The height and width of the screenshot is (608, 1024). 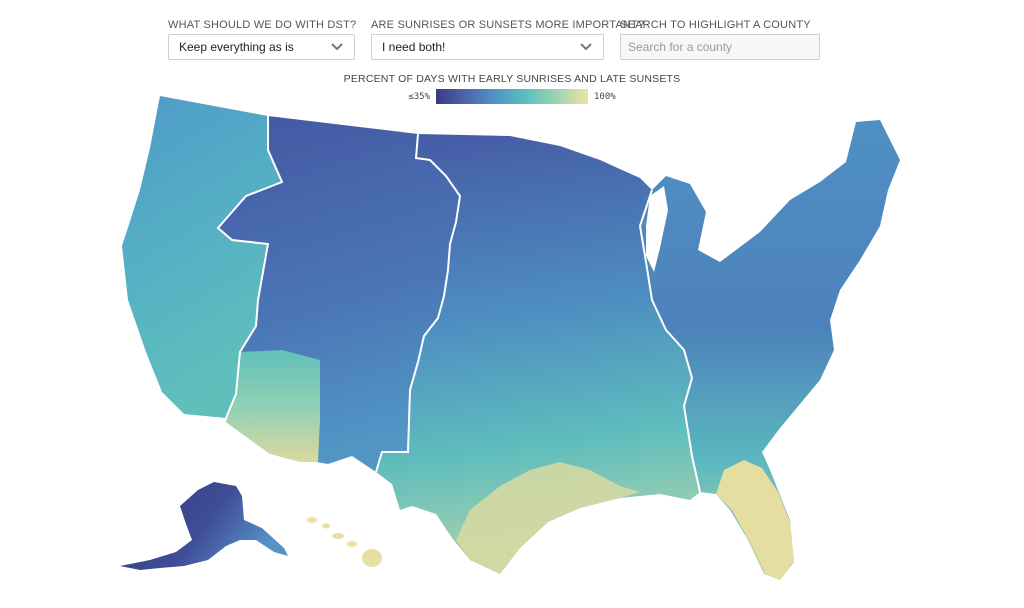 I want to click on priority-select-value: I need both!, so click(x=414, y=47).